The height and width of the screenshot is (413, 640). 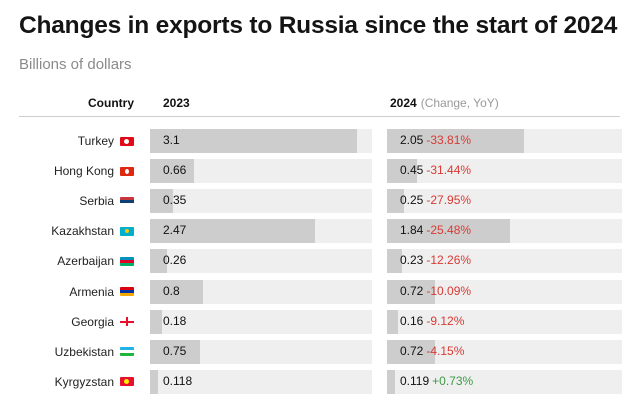 I want to click on country-name: Kazakhstan, so click(x=82, y=231).